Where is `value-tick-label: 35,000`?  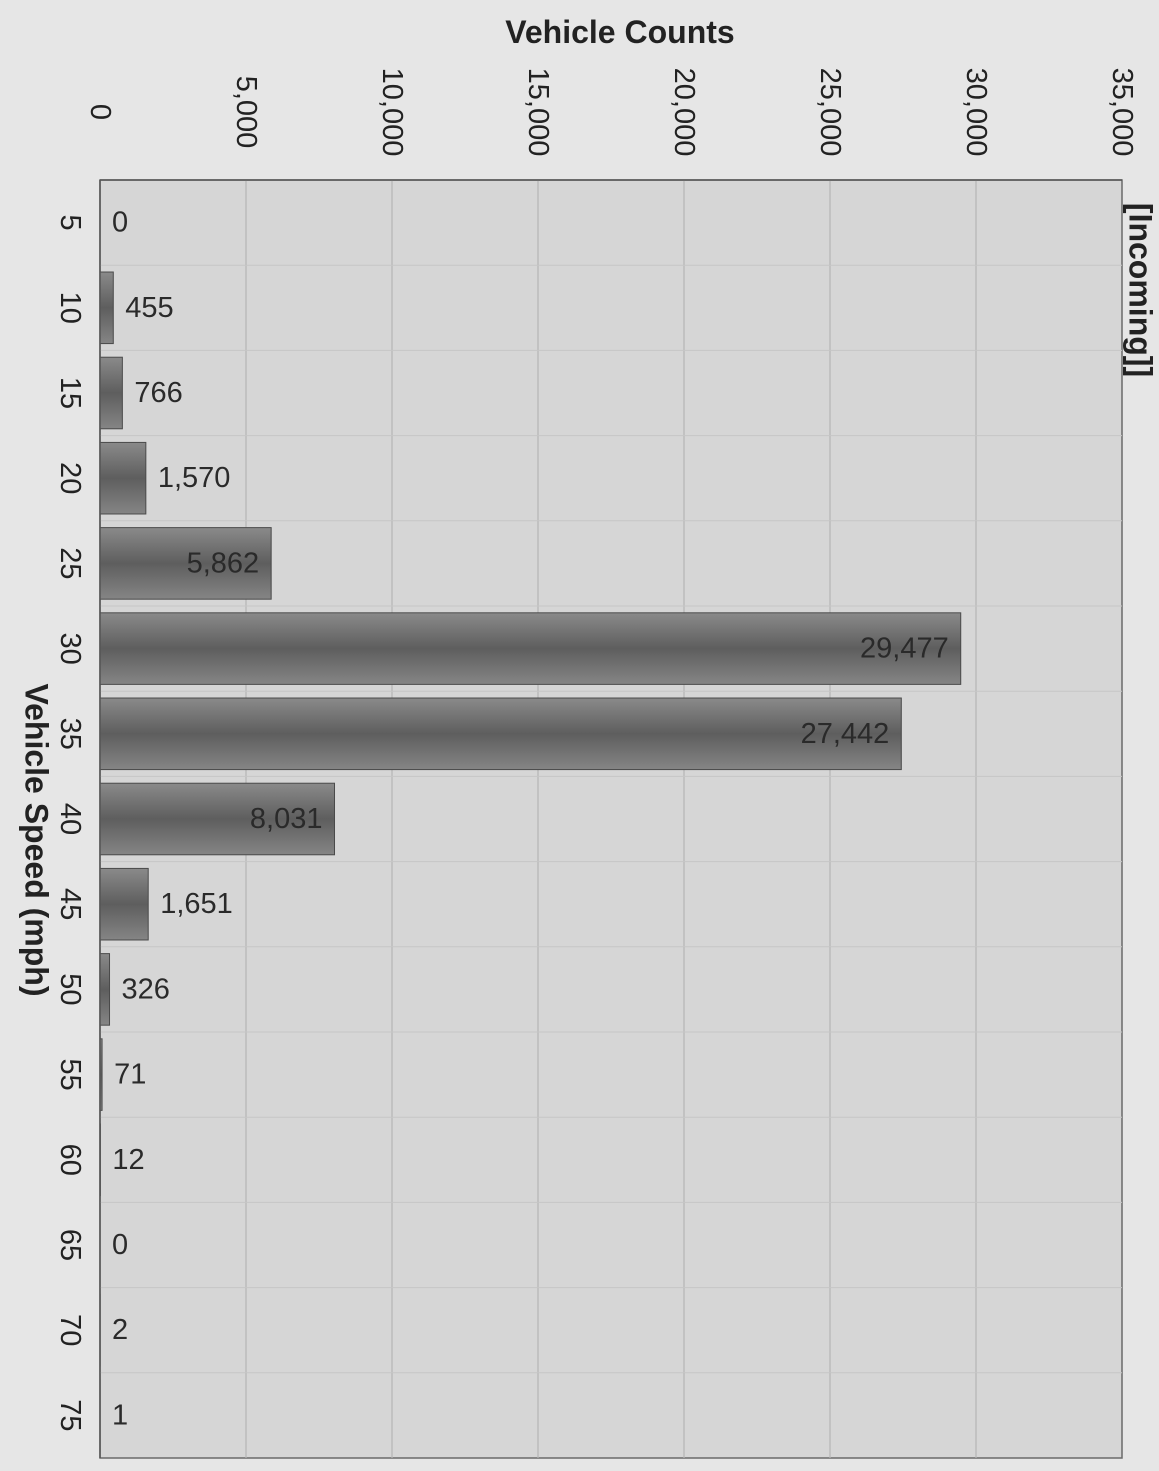
value-tick-label: 35,000 is located at coordinates (1122, 112).